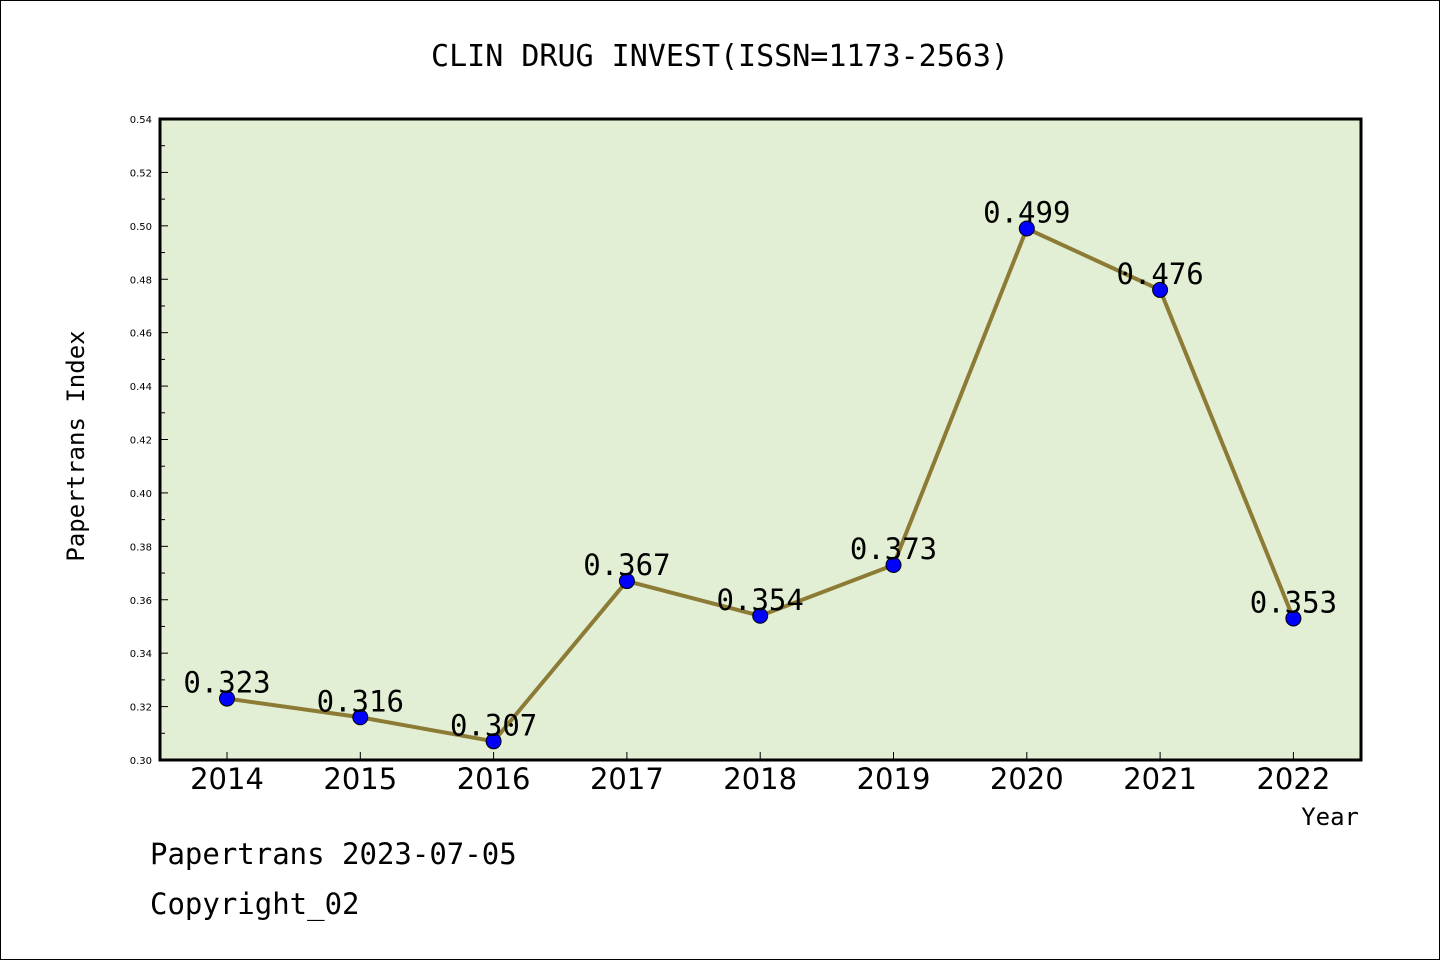 This screenshot has height=960, width=1440. What do you see at coordinates (76, 445) in the screenshot?
I see `y-axis-title: Papertrans Index` at bounding box center [76, 445].